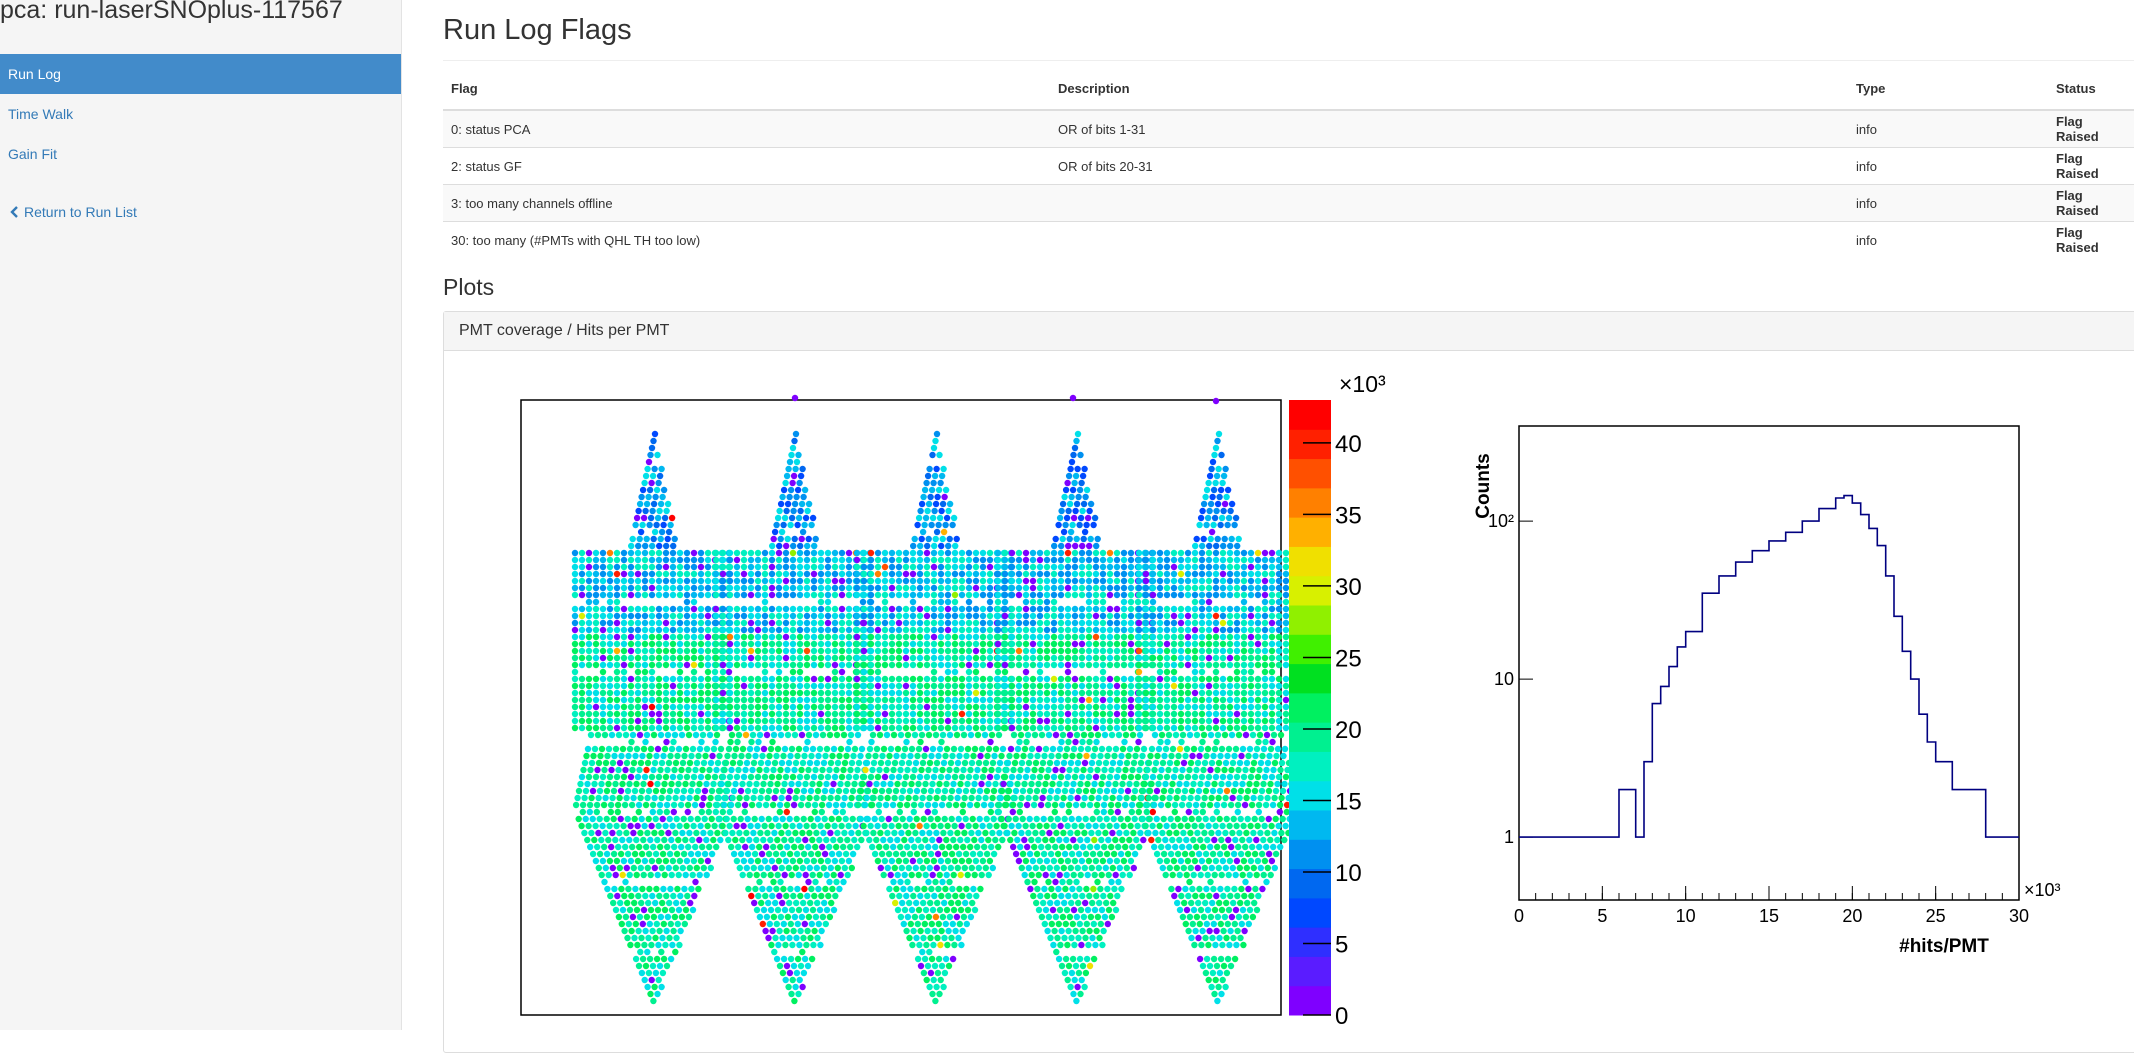  I want to click on return-to-run-list-link: Return to Run List, so click(73, 212).